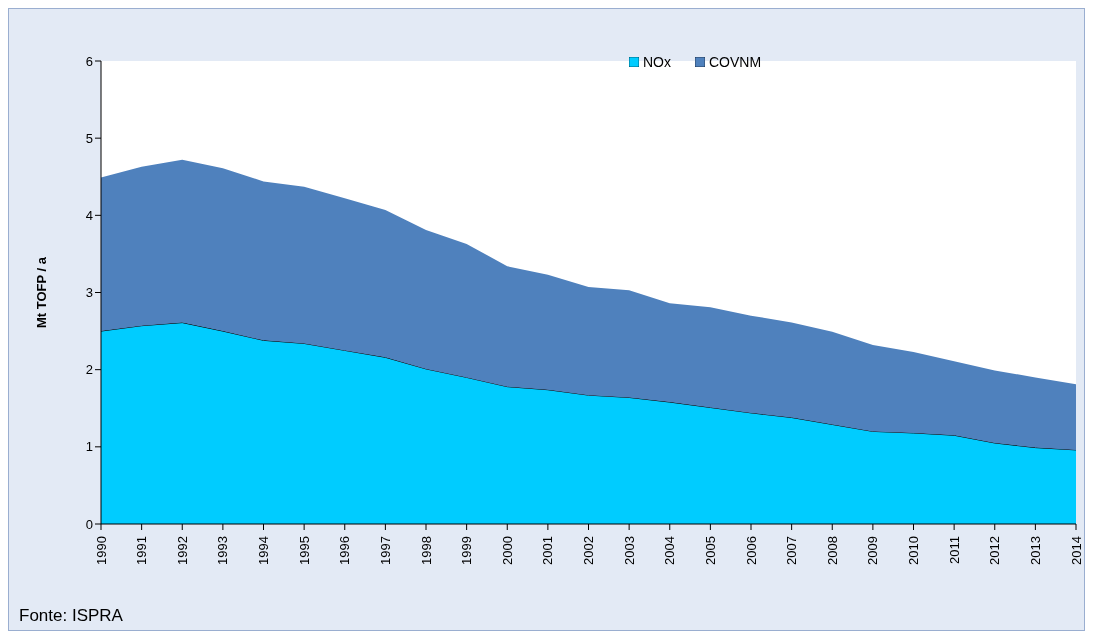 The image size is (1093, 639). Describe the element at coordinates (345, 550) in the screenshot. I see `x-tick-label: 1996` at that location.